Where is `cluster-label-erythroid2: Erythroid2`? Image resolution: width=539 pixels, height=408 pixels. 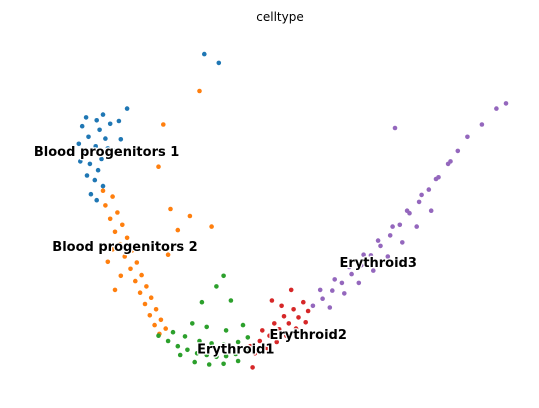
cluster-label-erythroid2: Erythroid2 is located at coordinates (308, 335).